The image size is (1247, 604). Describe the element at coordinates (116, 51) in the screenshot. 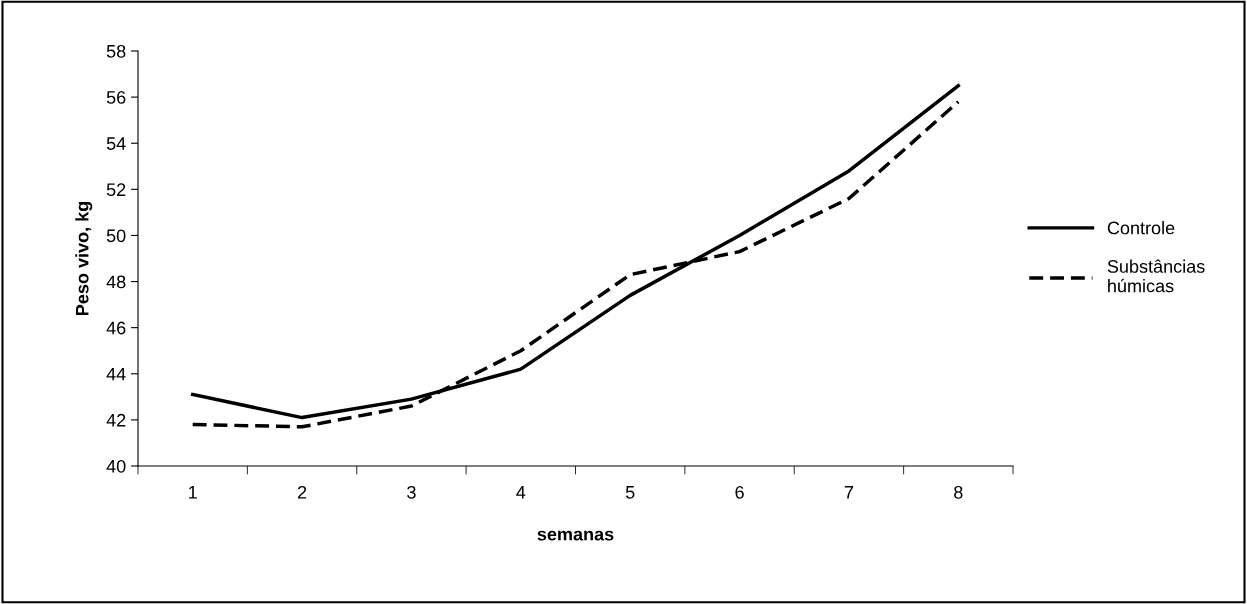

I see `y-tick-label: 58` at that location.